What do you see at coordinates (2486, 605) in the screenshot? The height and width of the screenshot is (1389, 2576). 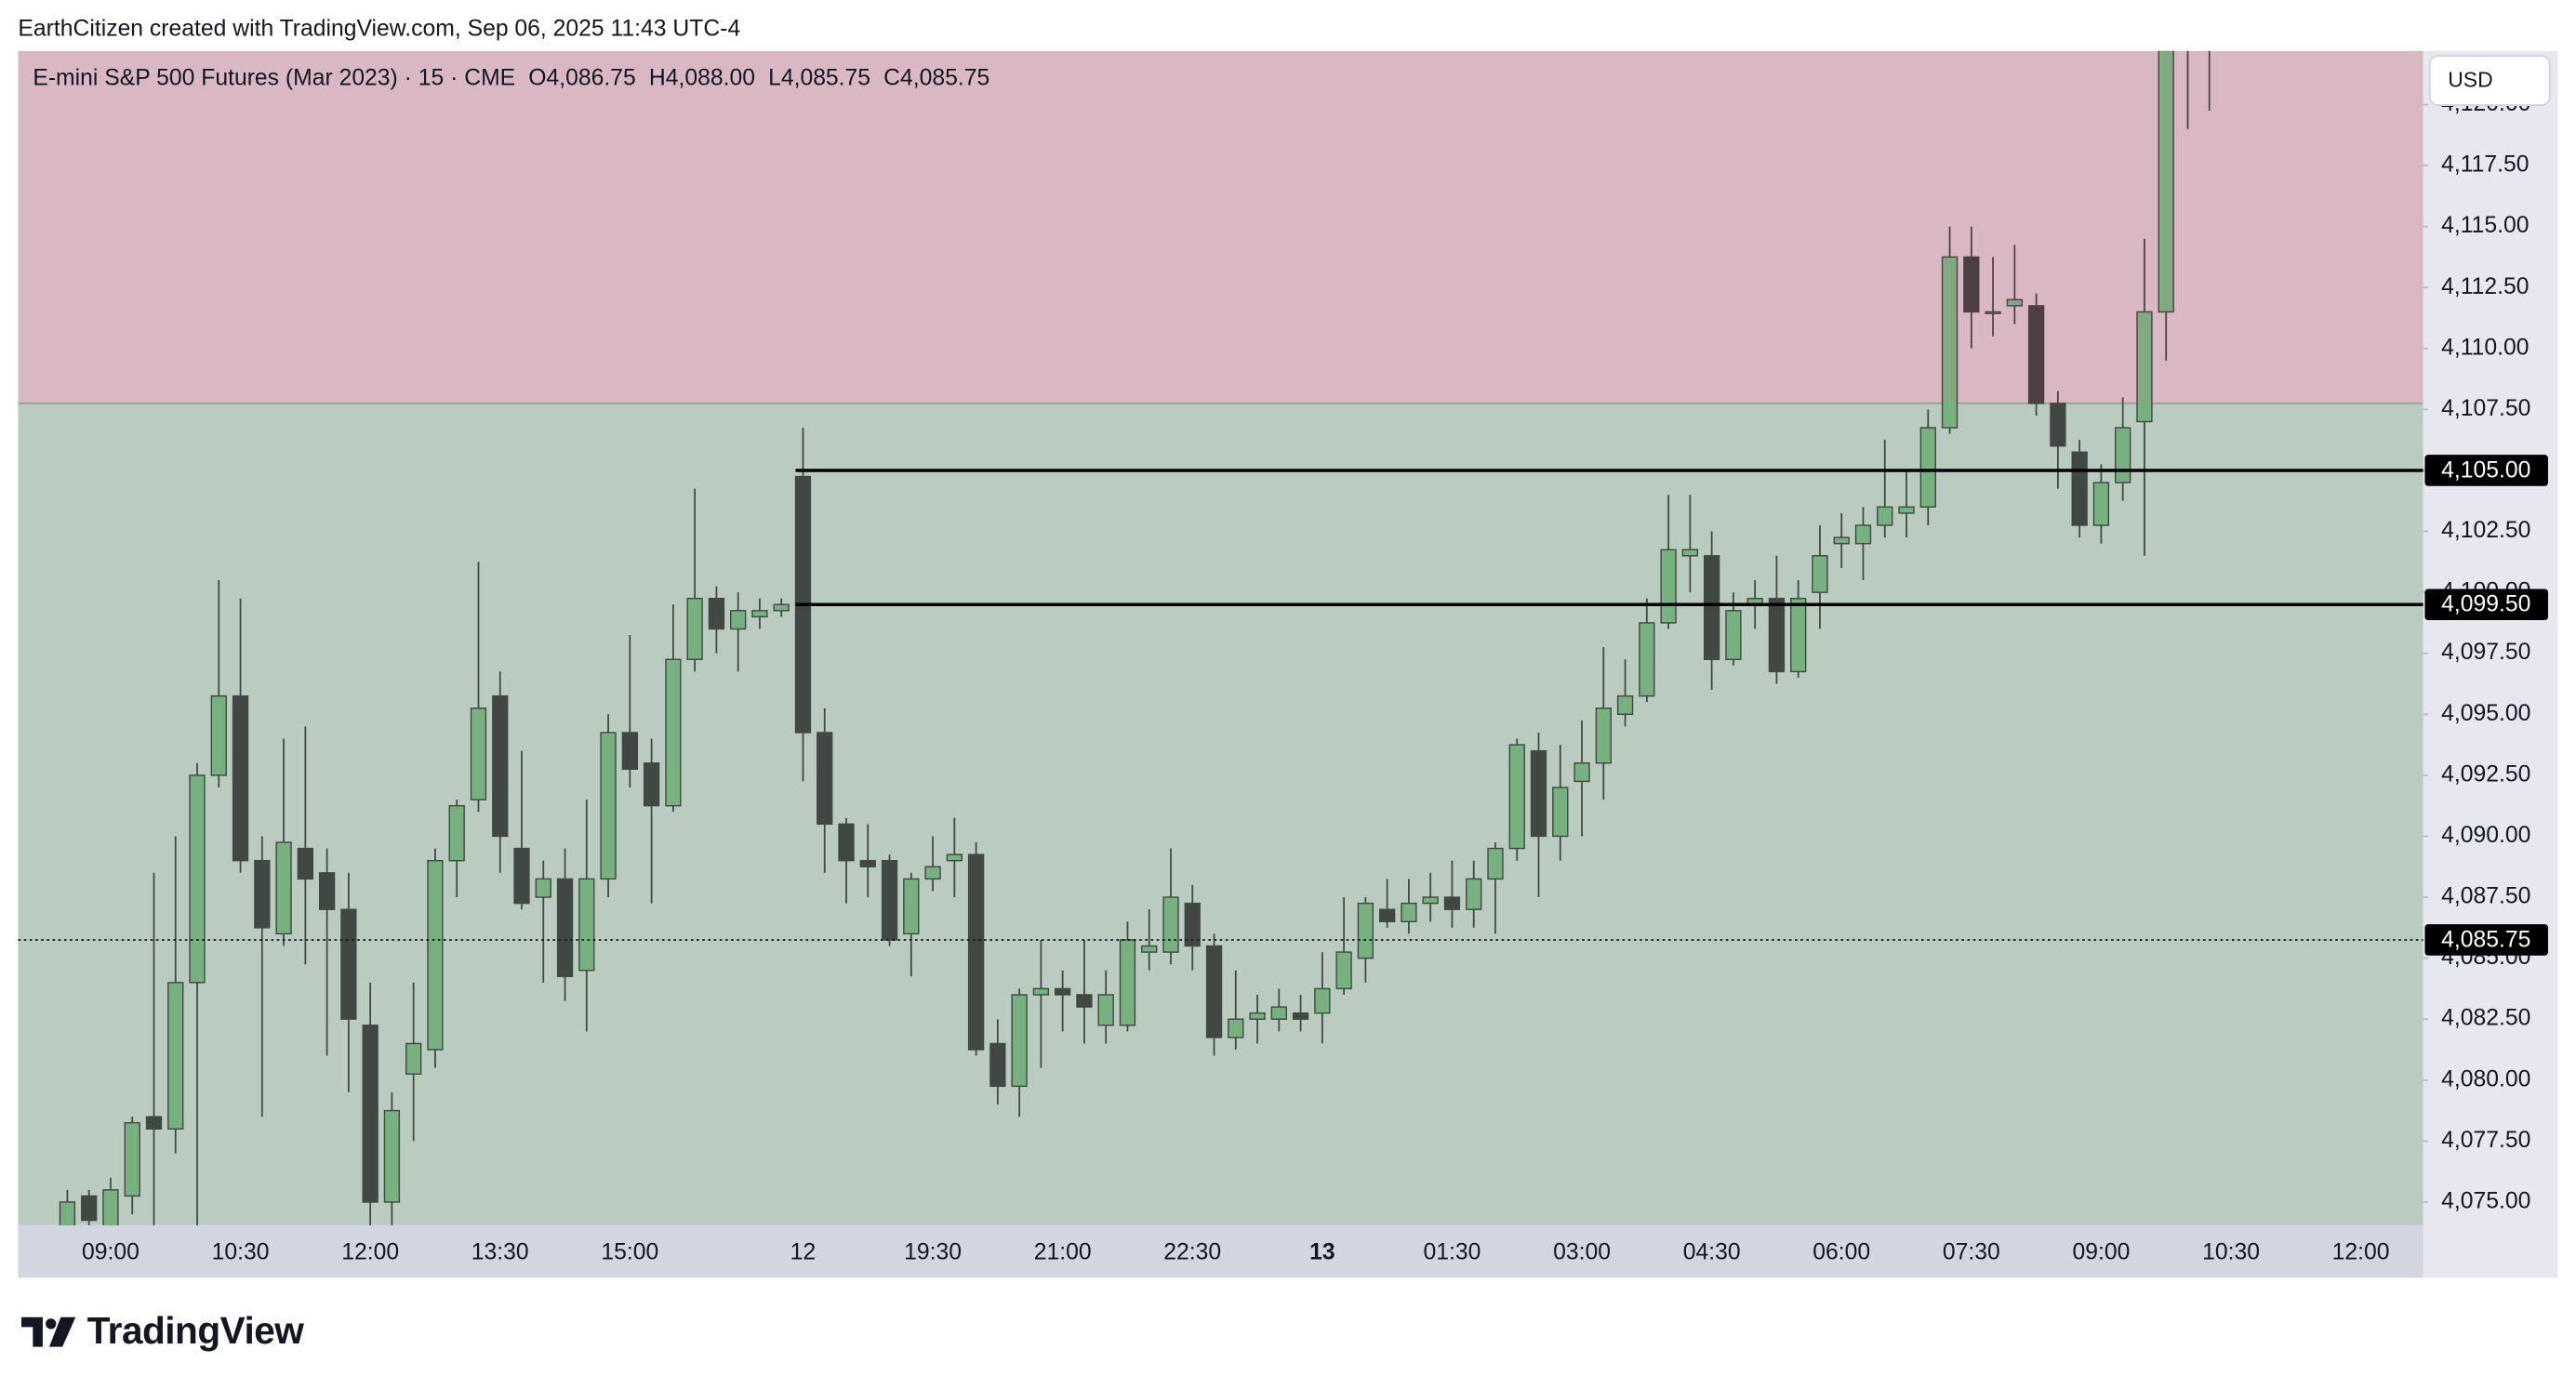 I see `price-label-box` at bounding box center [2486, 605].